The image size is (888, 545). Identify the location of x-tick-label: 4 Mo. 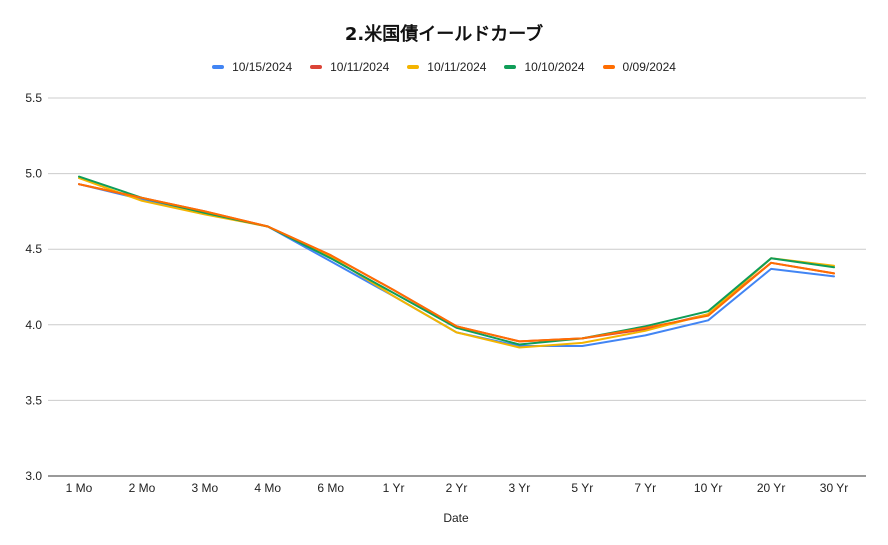
(267, 488).